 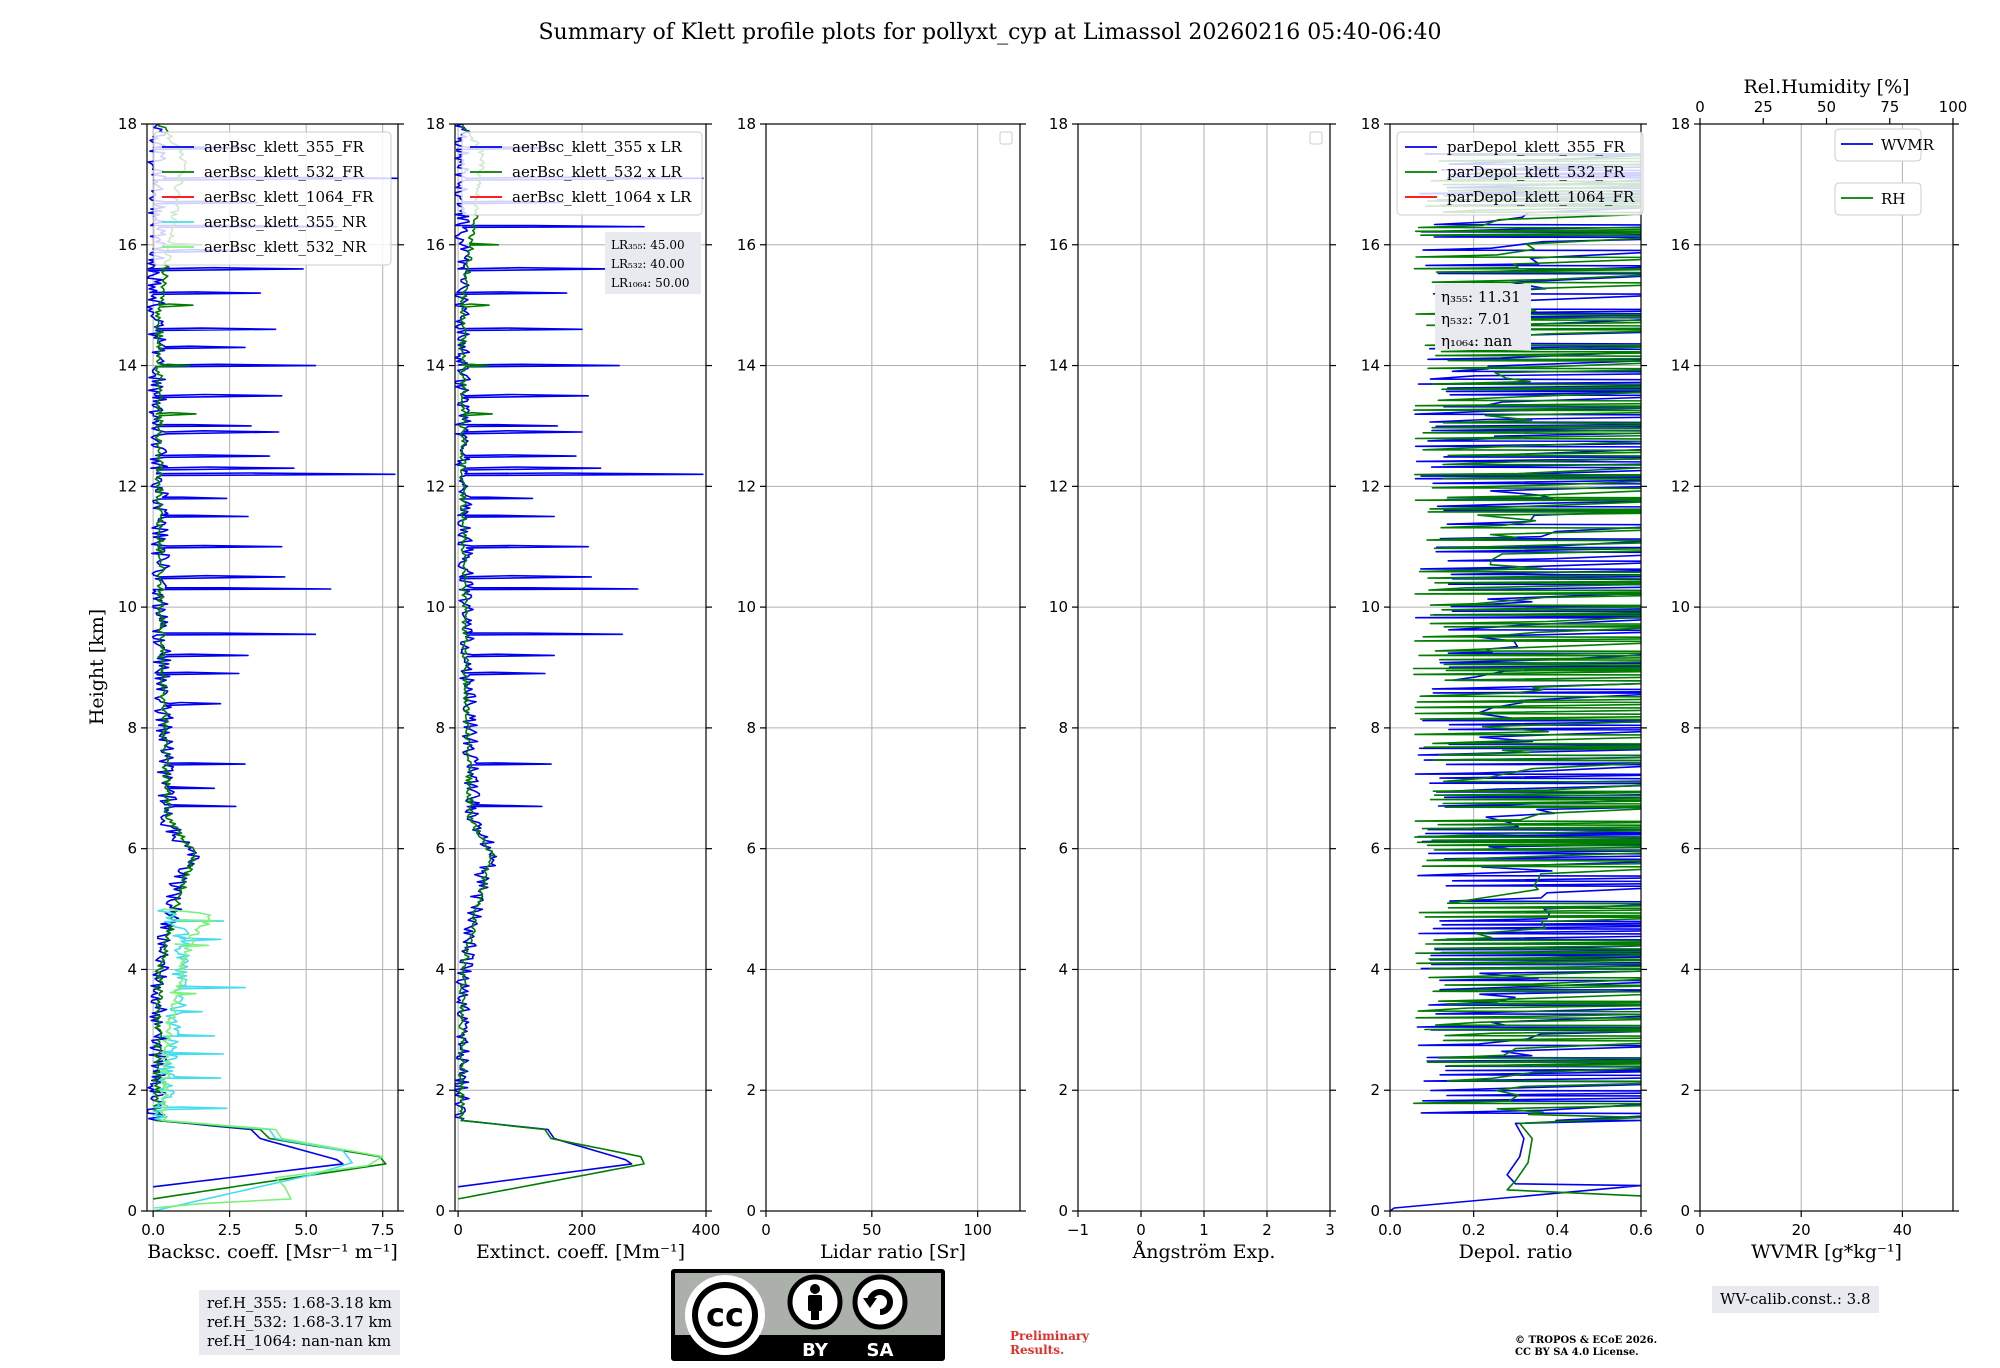 I want to click on copyright-line-1: © TROPOS & ECoE 2026., so click(x=1586, y=1340).